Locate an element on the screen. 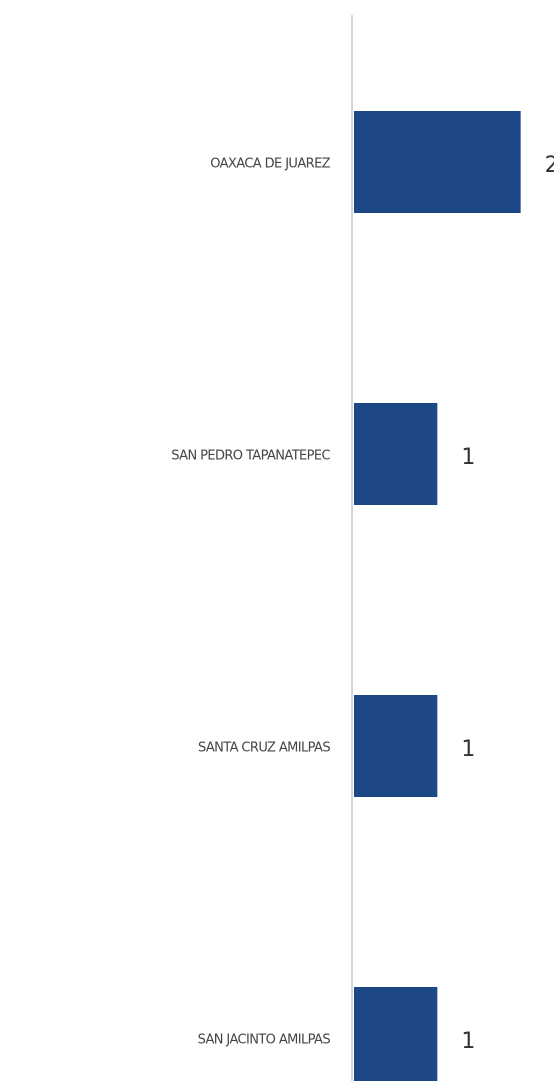 The height and width of the screenshot is (1081, 554). value-label: 2 is located at coordinates (549, 165).